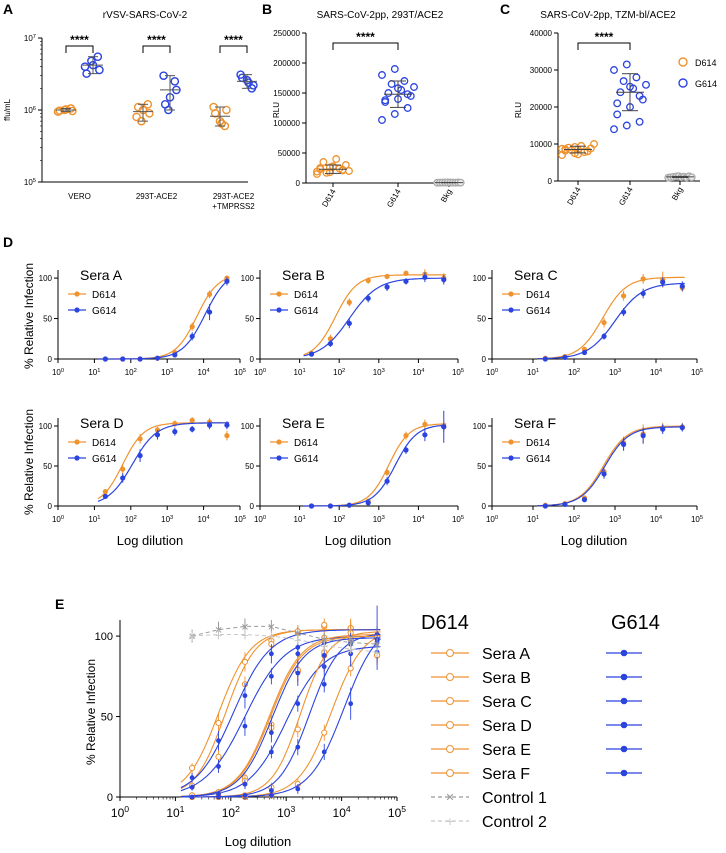 The width and height of the screenshot is (726, 853). I want to click on subplot-sera-c: 0 50 100 100 101 102 103 104 105 Sera C D614 G614, so click(588, 322).